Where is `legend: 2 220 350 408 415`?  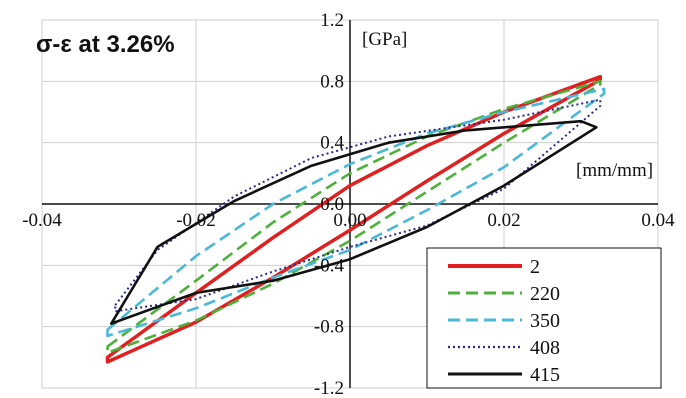
legend: 2 220 350 408 415 is located at coordinates (544, 318).